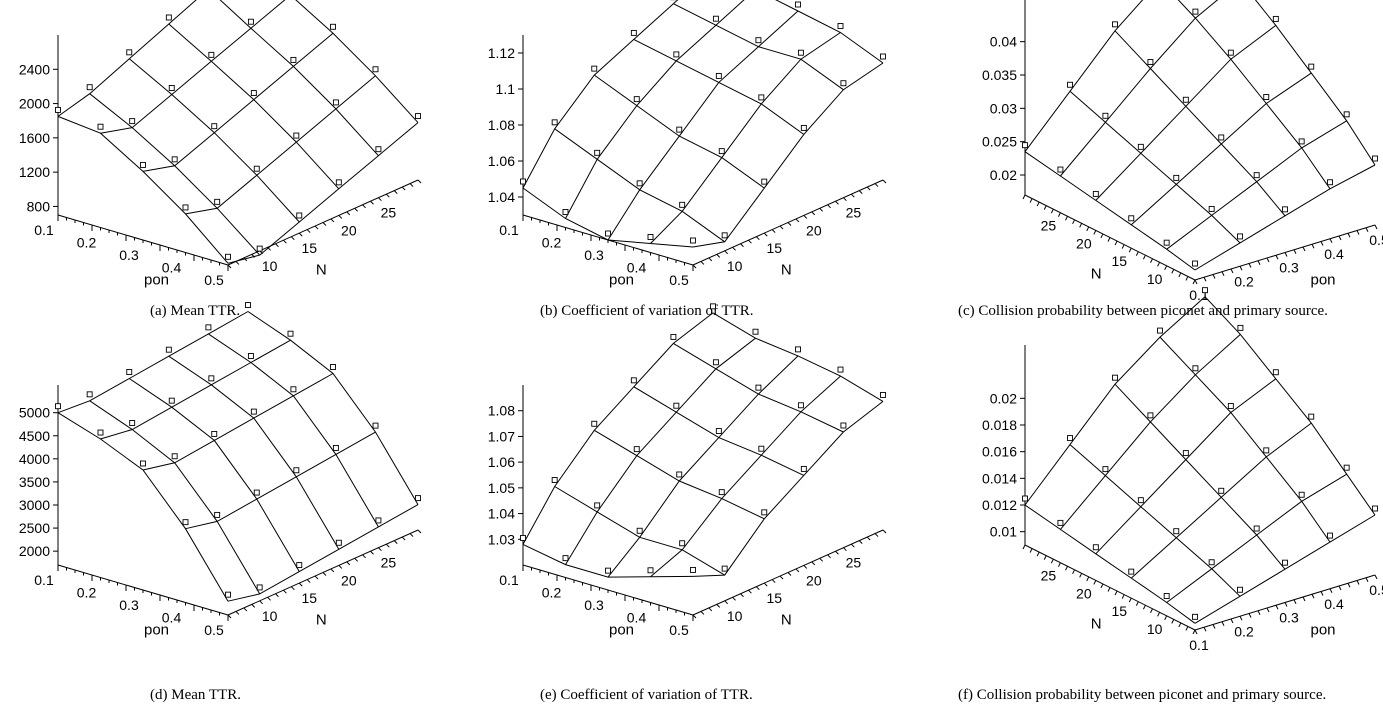  What do you see at coordinates (39, 206) in the screenshot?
I see `z-tick-label: 800` at bounding box center [39, 206].